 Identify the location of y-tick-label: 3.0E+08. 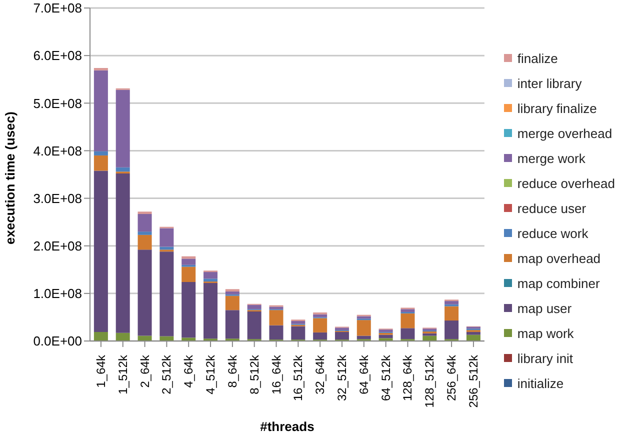
(57, 198).